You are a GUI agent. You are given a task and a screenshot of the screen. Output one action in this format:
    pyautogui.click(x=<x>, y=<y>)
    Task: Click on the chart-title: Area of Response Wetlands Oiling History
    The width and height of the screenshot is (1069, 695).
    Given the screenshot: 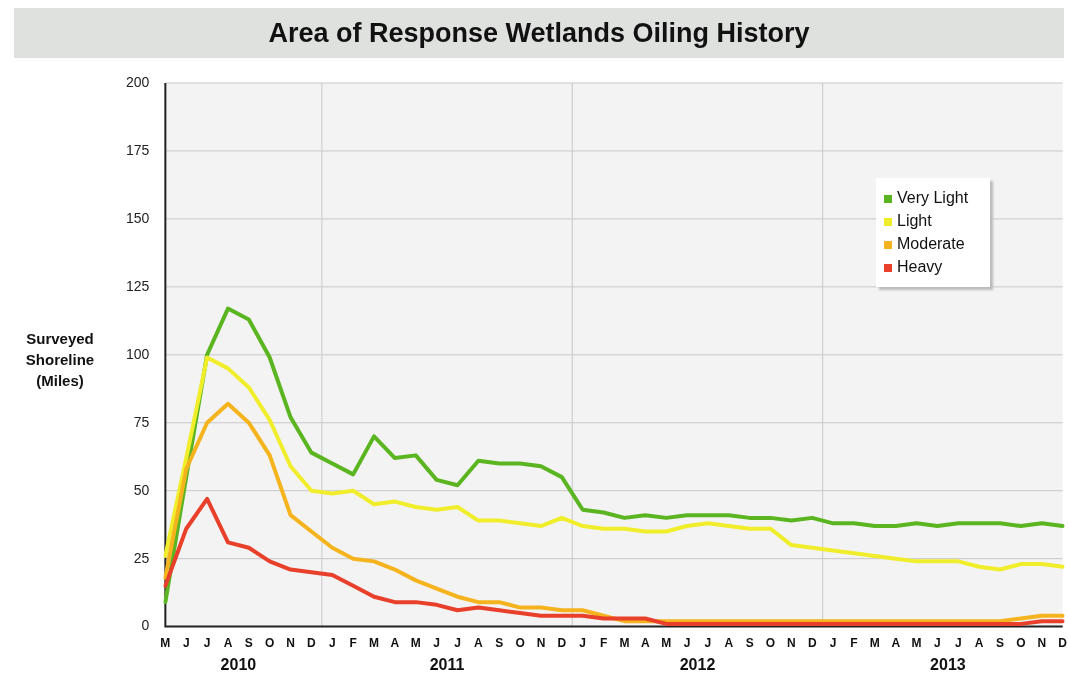 What is the action you would take?
    pyautogui.click(x=539, y=33)
    